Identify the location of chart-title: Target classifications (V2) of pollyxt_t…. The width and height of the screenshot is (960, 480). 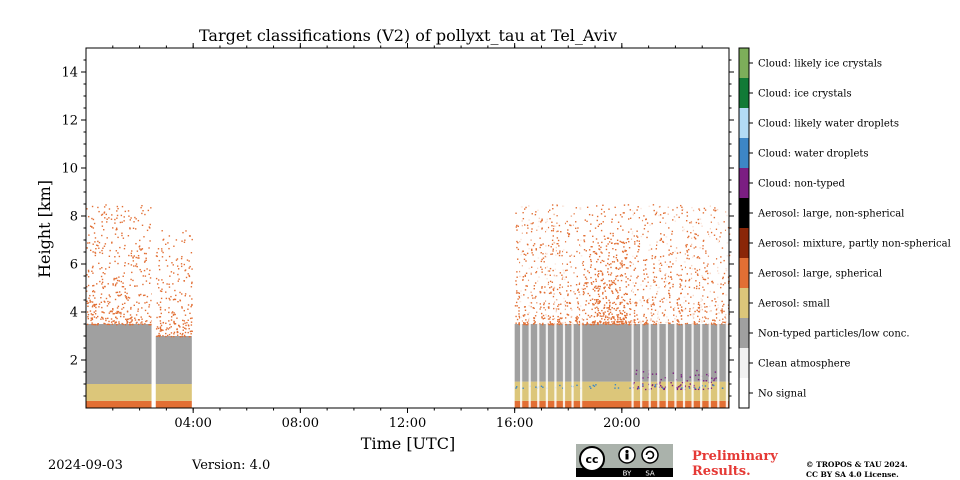
(408, 35).